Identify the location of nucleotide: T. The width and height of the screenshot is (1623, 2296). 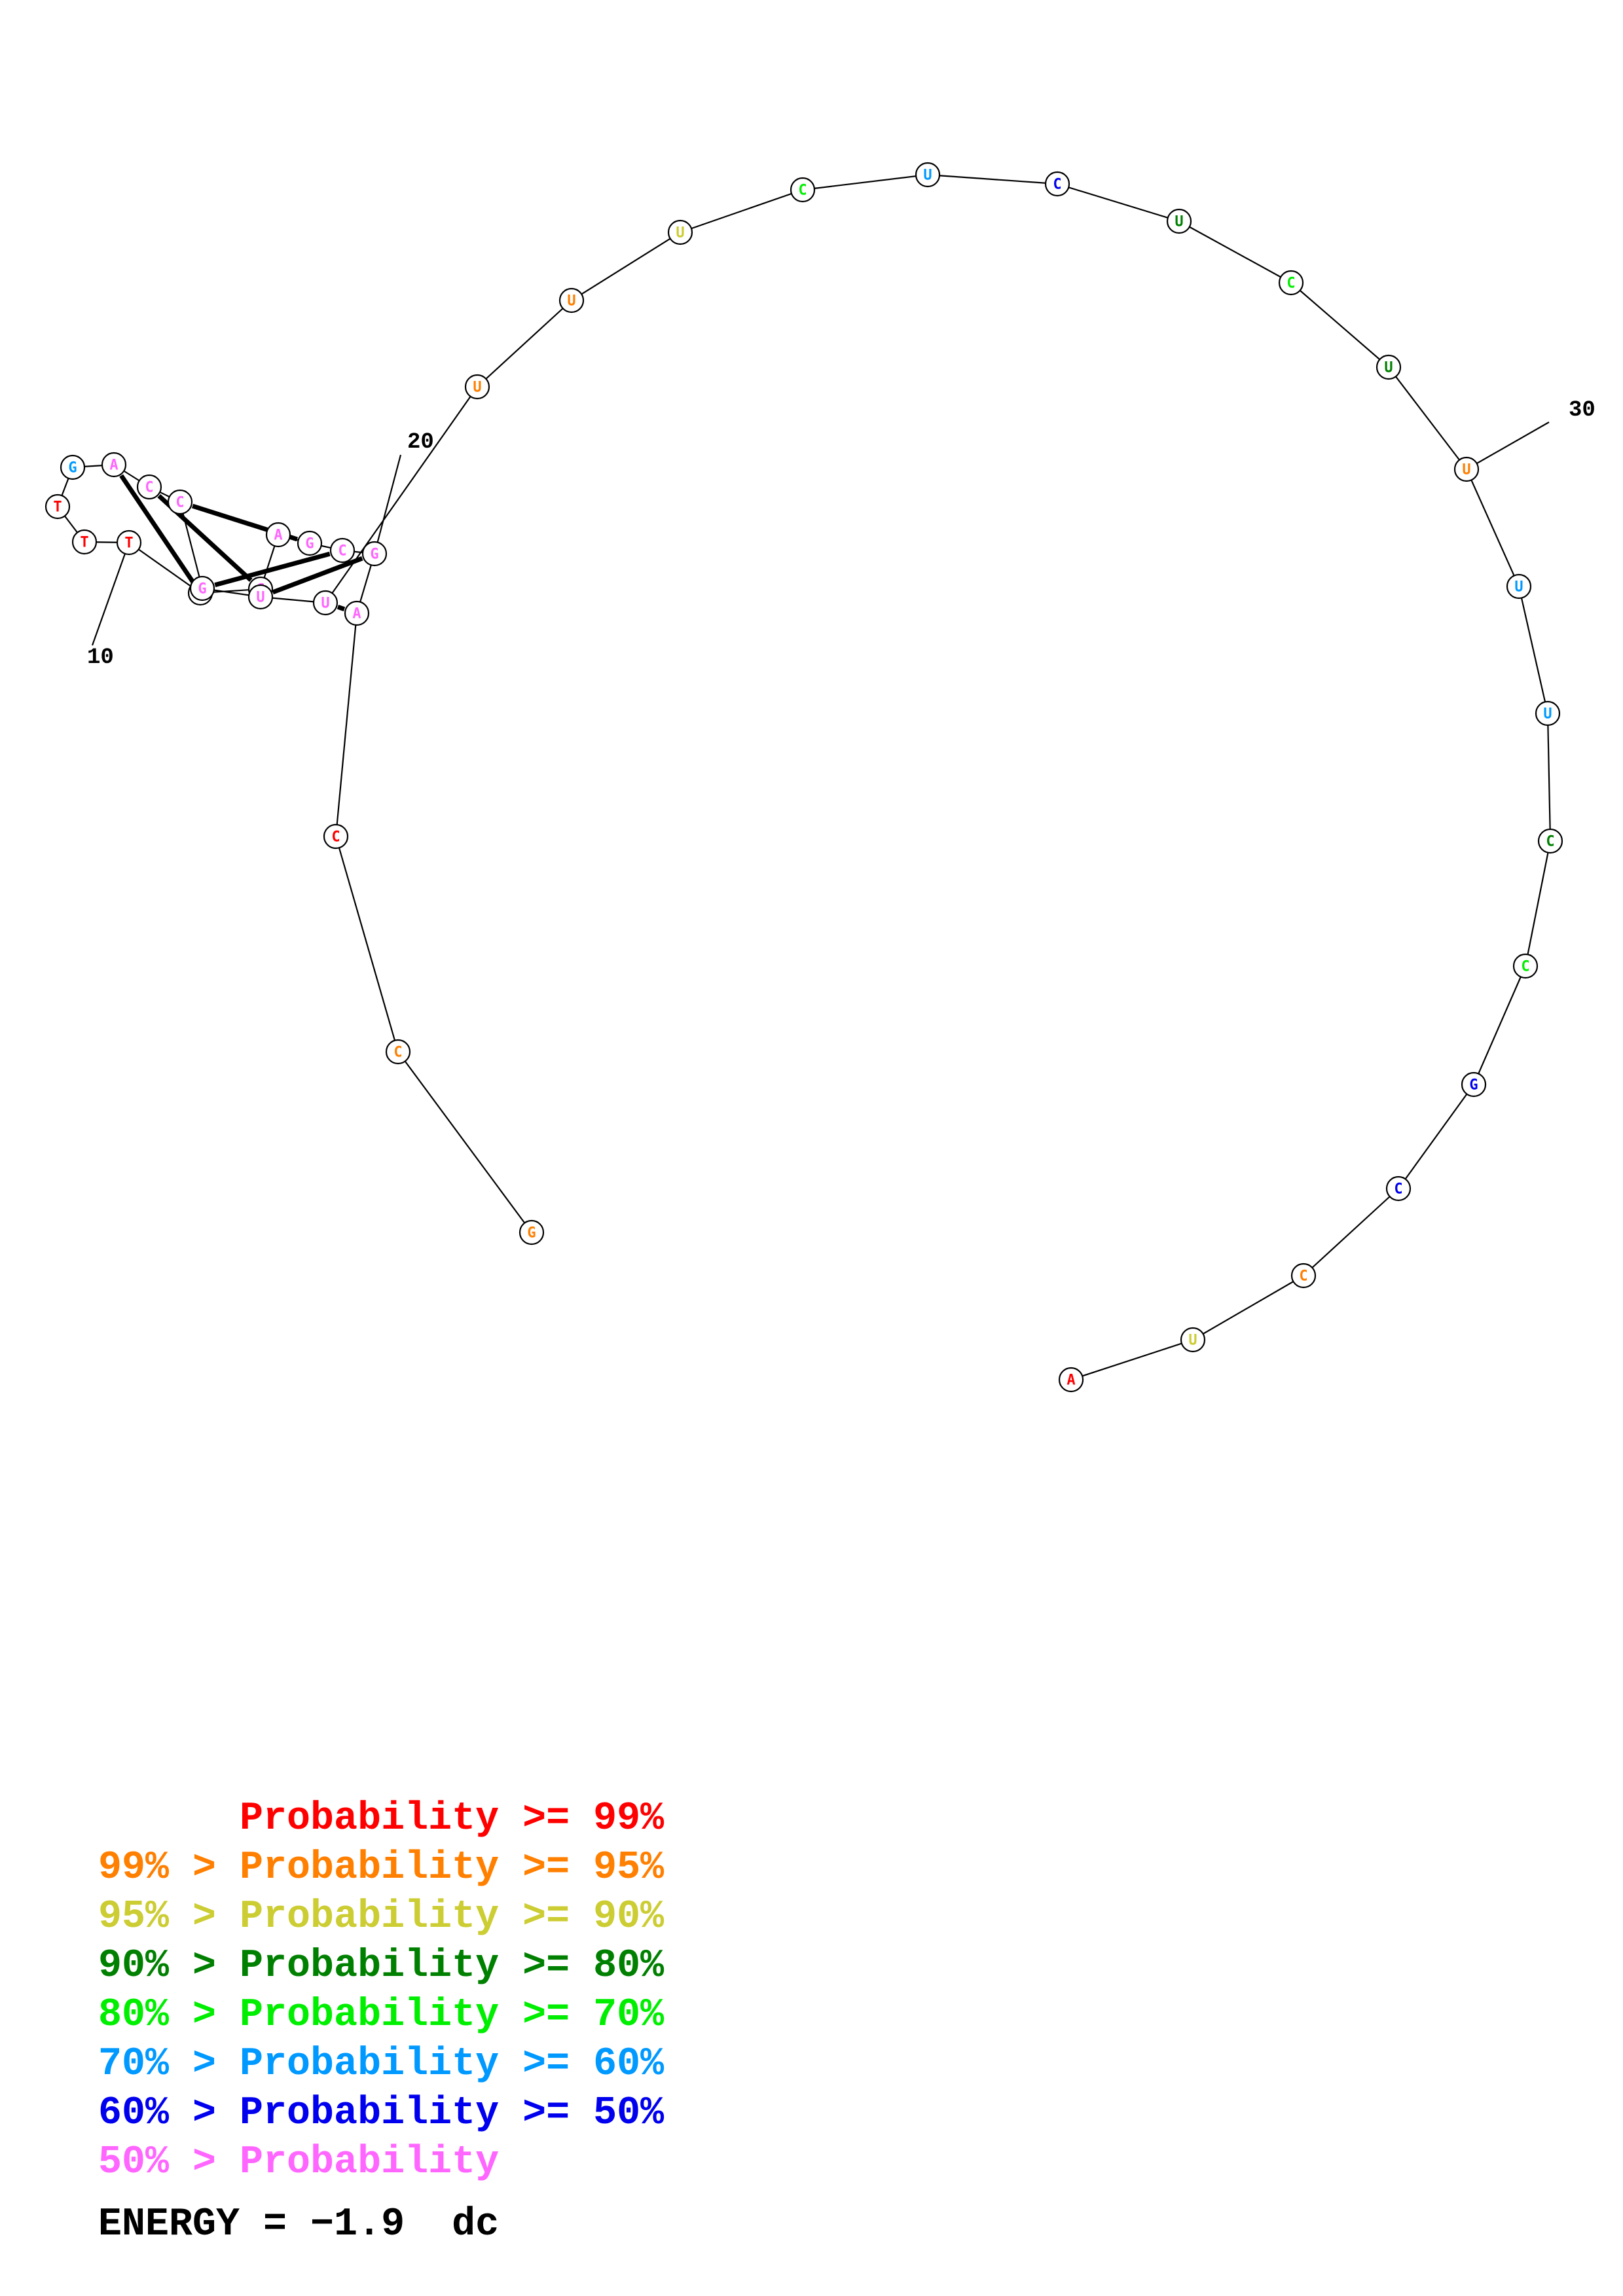
(84, 542).